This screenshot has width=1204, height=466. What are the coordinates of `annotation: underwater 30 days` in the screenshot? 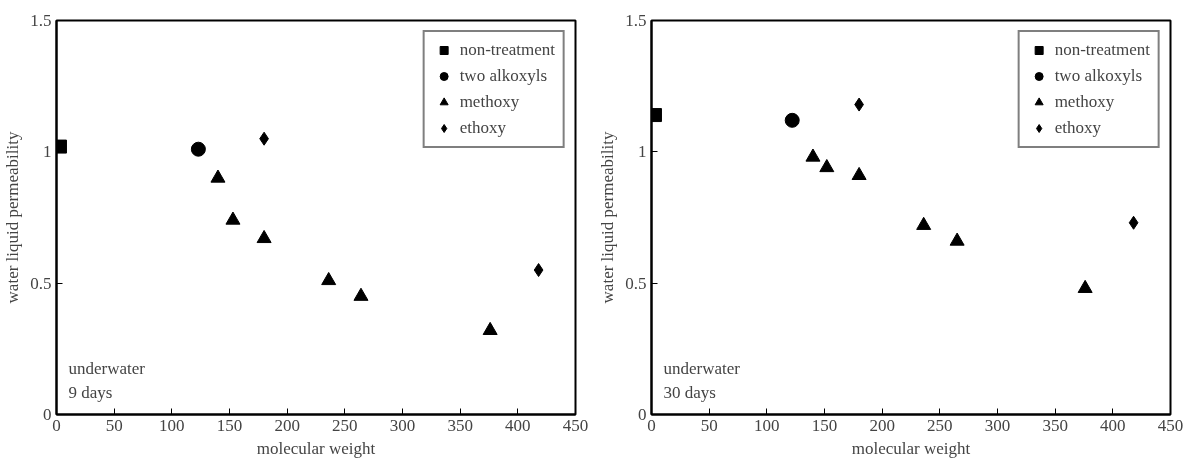 It's located at (702, 380).